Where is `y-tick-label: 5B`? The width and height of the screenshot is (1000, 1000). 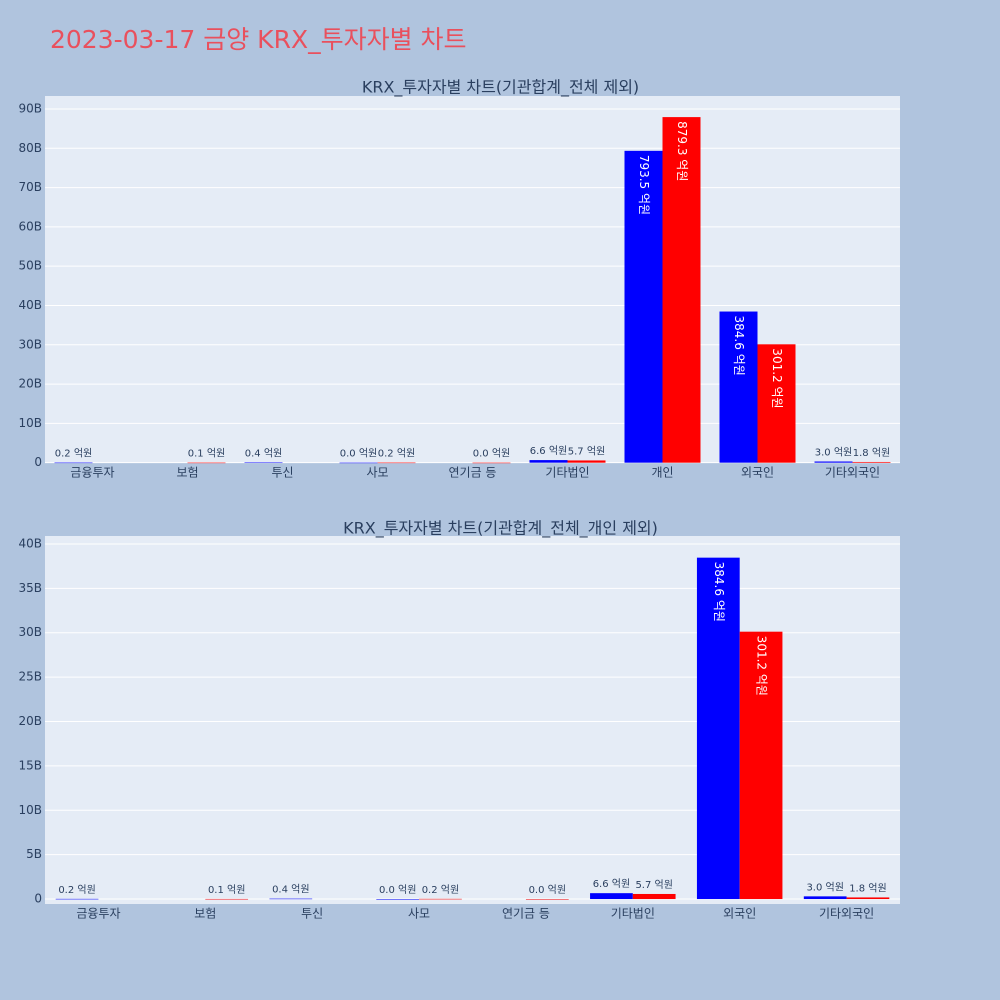 y-tick-label: 5B is located at coordinates (34, 854).